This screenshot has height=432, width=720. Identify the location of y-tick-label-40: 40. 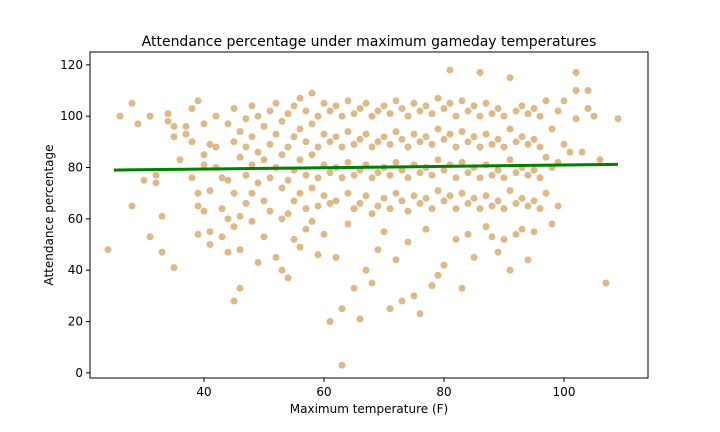
(75, 270).